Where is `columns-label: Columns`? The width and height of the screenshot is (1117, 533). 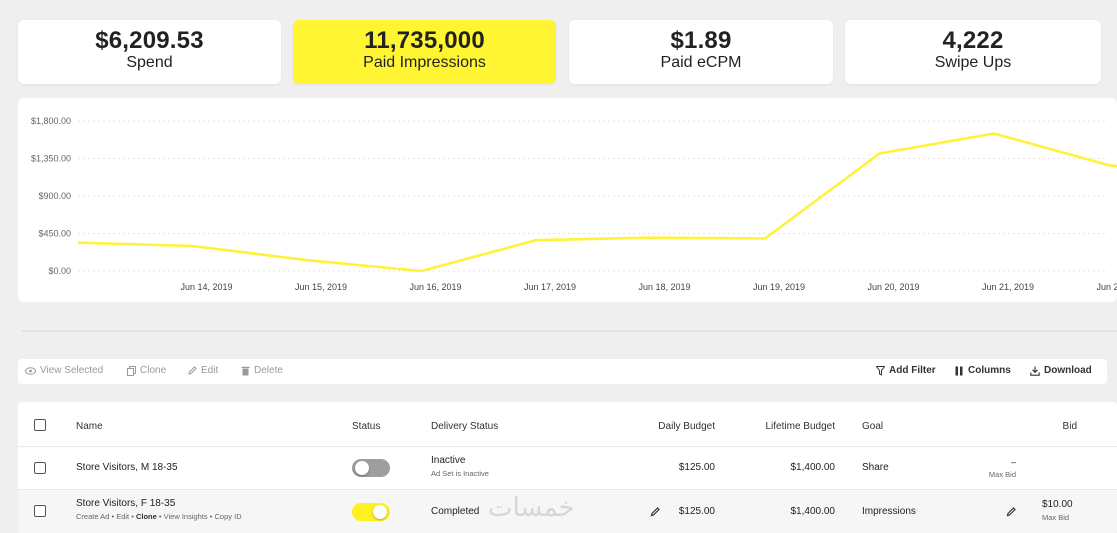 columns-label: Columns is located at coordinates (989, 370).